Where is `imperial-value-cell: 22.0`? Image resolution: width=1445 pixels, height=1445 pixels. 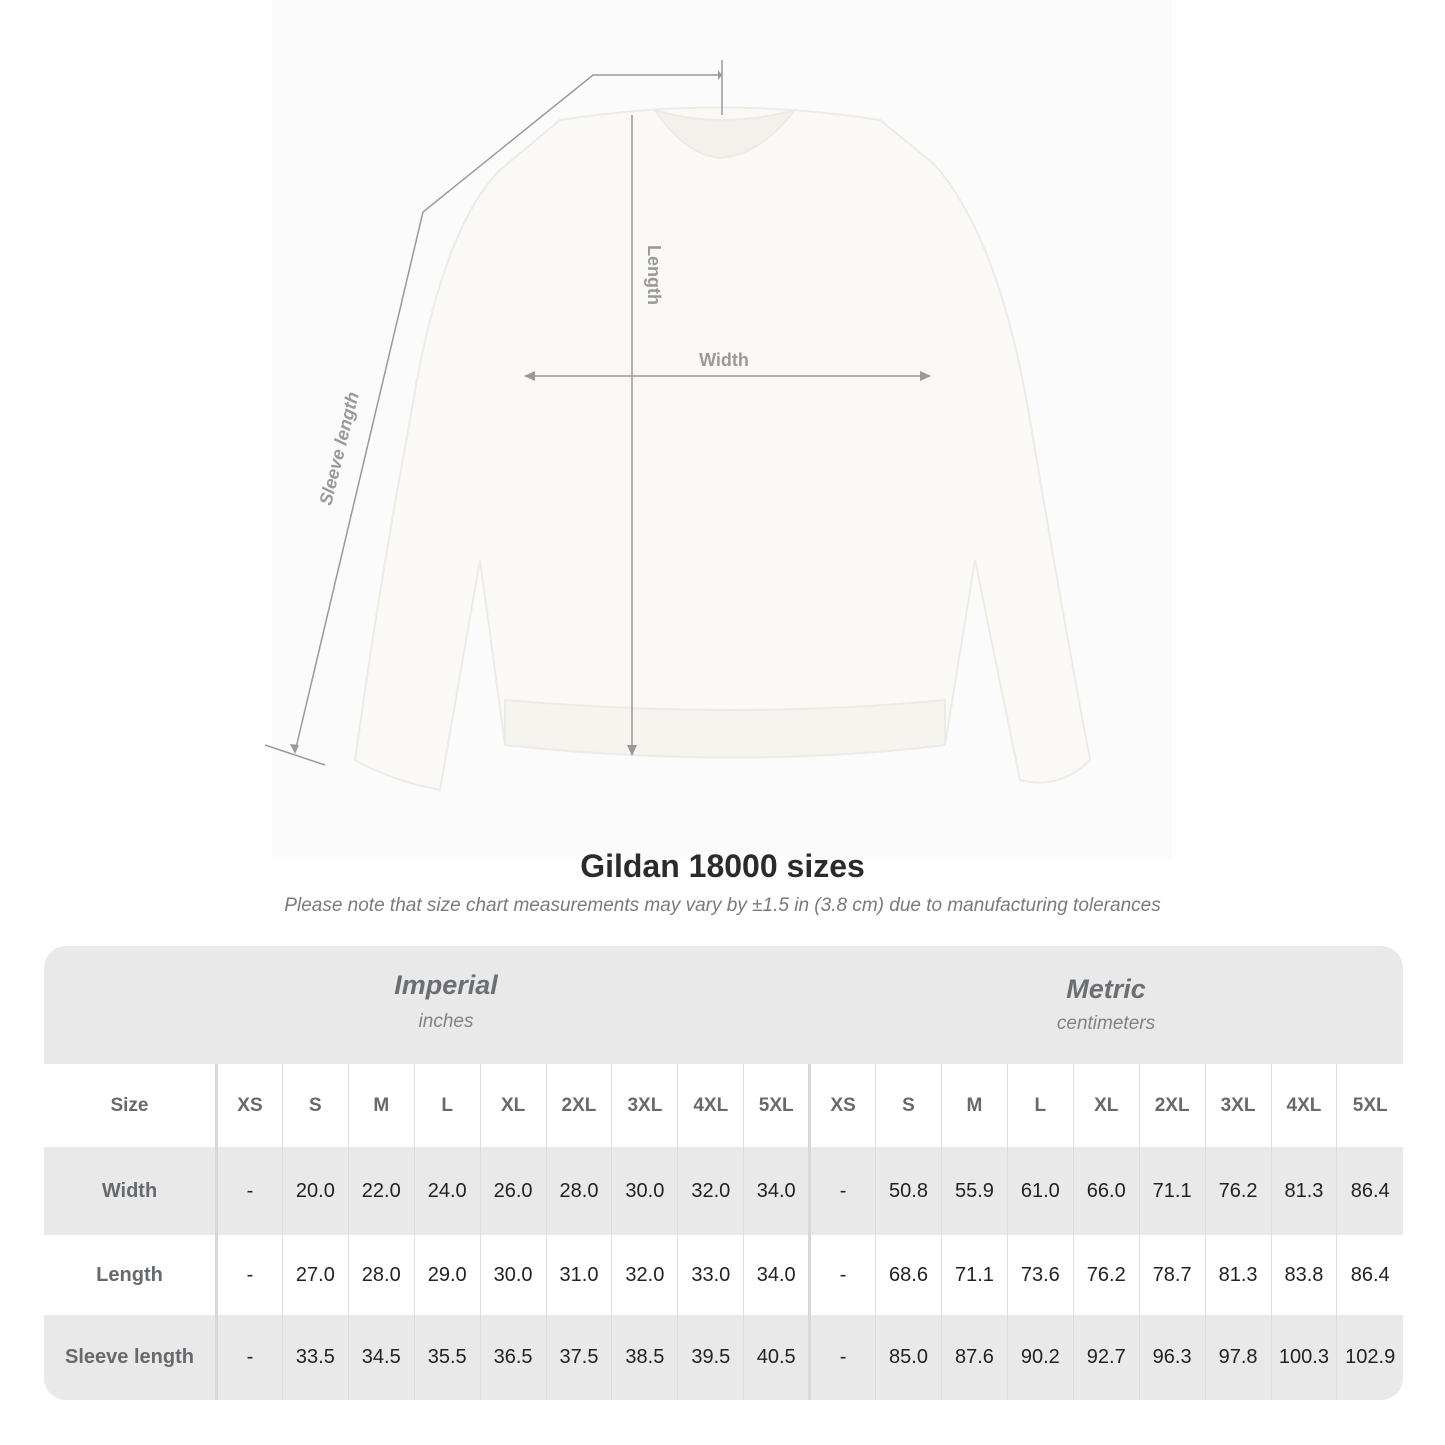
imperial-value-cell: 22.0 is located at coordinates (381, 1191).